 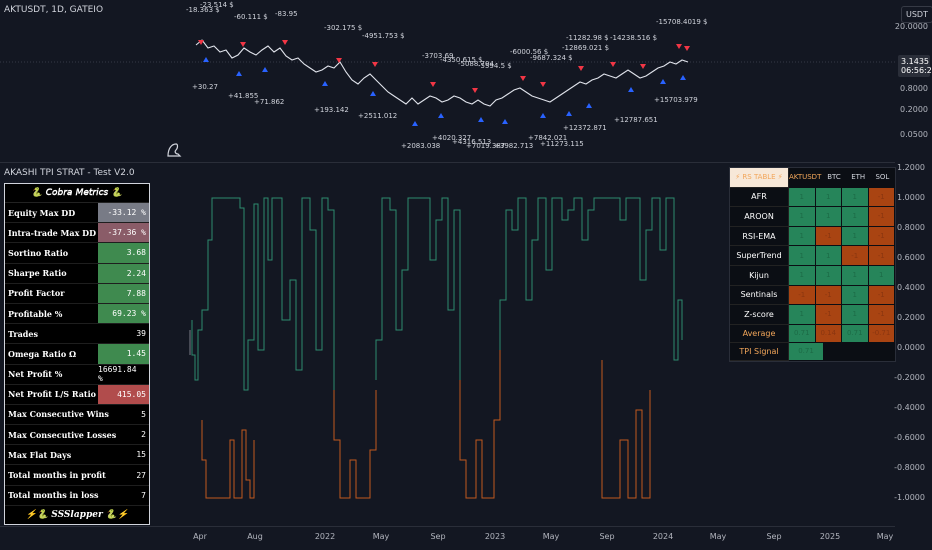 I want to click on sell-label: -18.363 $, so click(x=203, y=10).